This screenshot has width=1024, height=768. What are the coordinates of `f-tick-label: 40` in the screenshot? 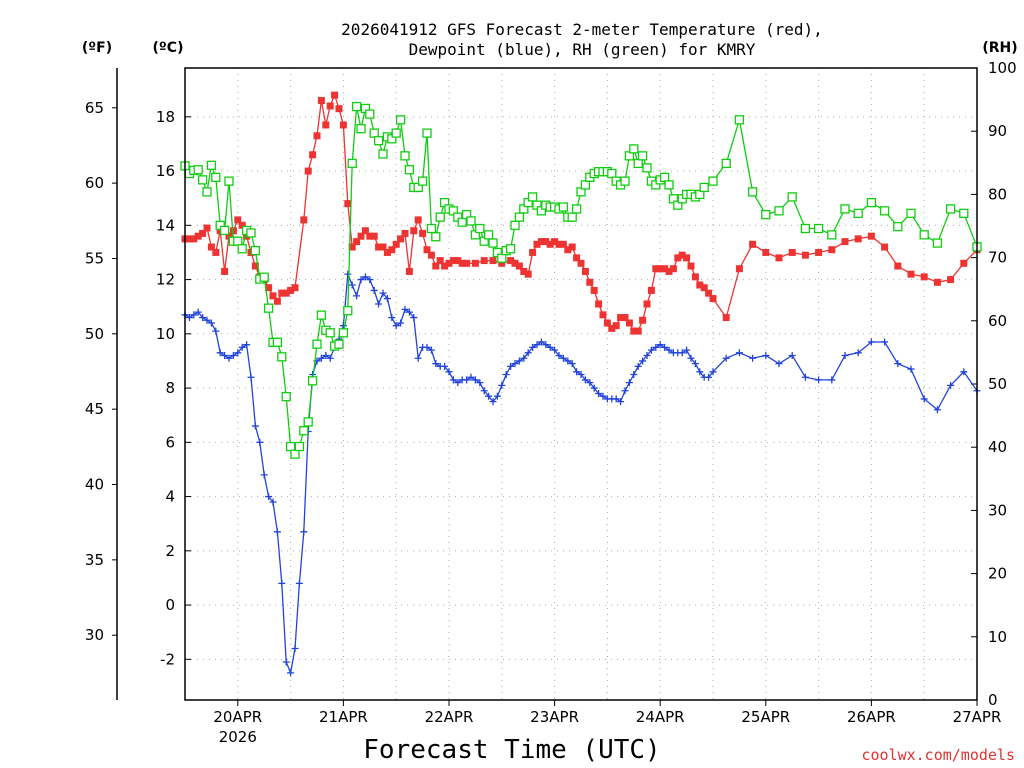 It's located at (94, 485).